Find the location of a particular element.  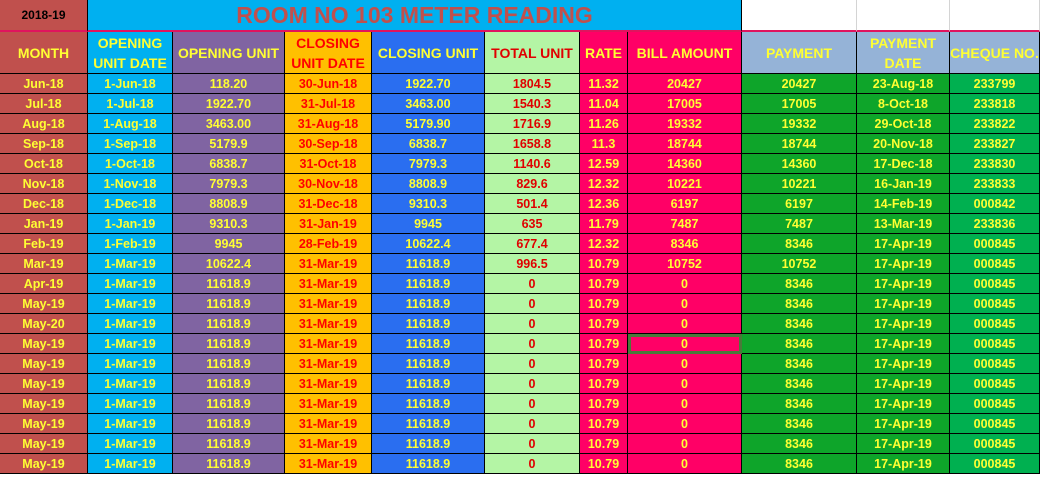

cell-closing-unit-date: 31-Jan-19 is located at coordinates (328, 224).